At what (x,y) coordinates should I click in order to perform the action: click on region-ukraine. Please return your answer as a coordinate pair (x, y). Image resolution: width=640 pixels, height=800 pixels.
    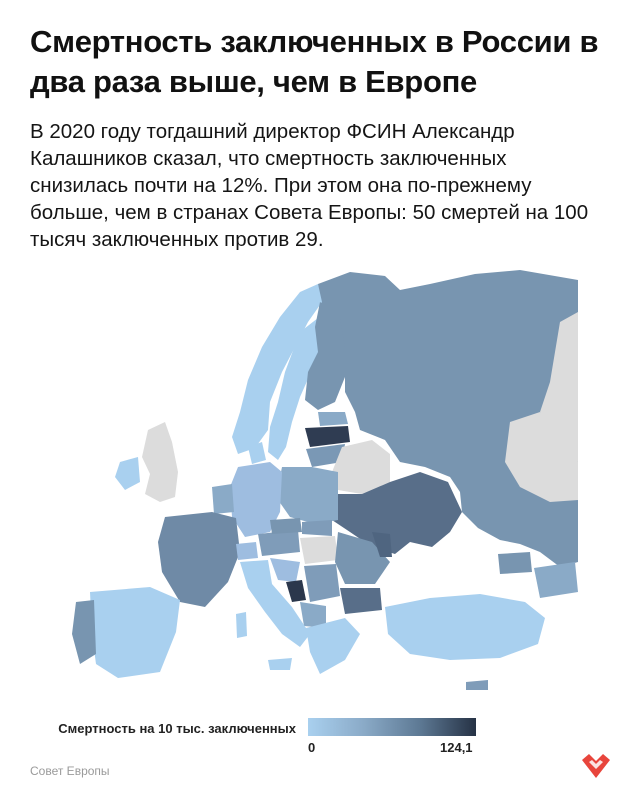
    Looking at the image, I should click on (397, 513).